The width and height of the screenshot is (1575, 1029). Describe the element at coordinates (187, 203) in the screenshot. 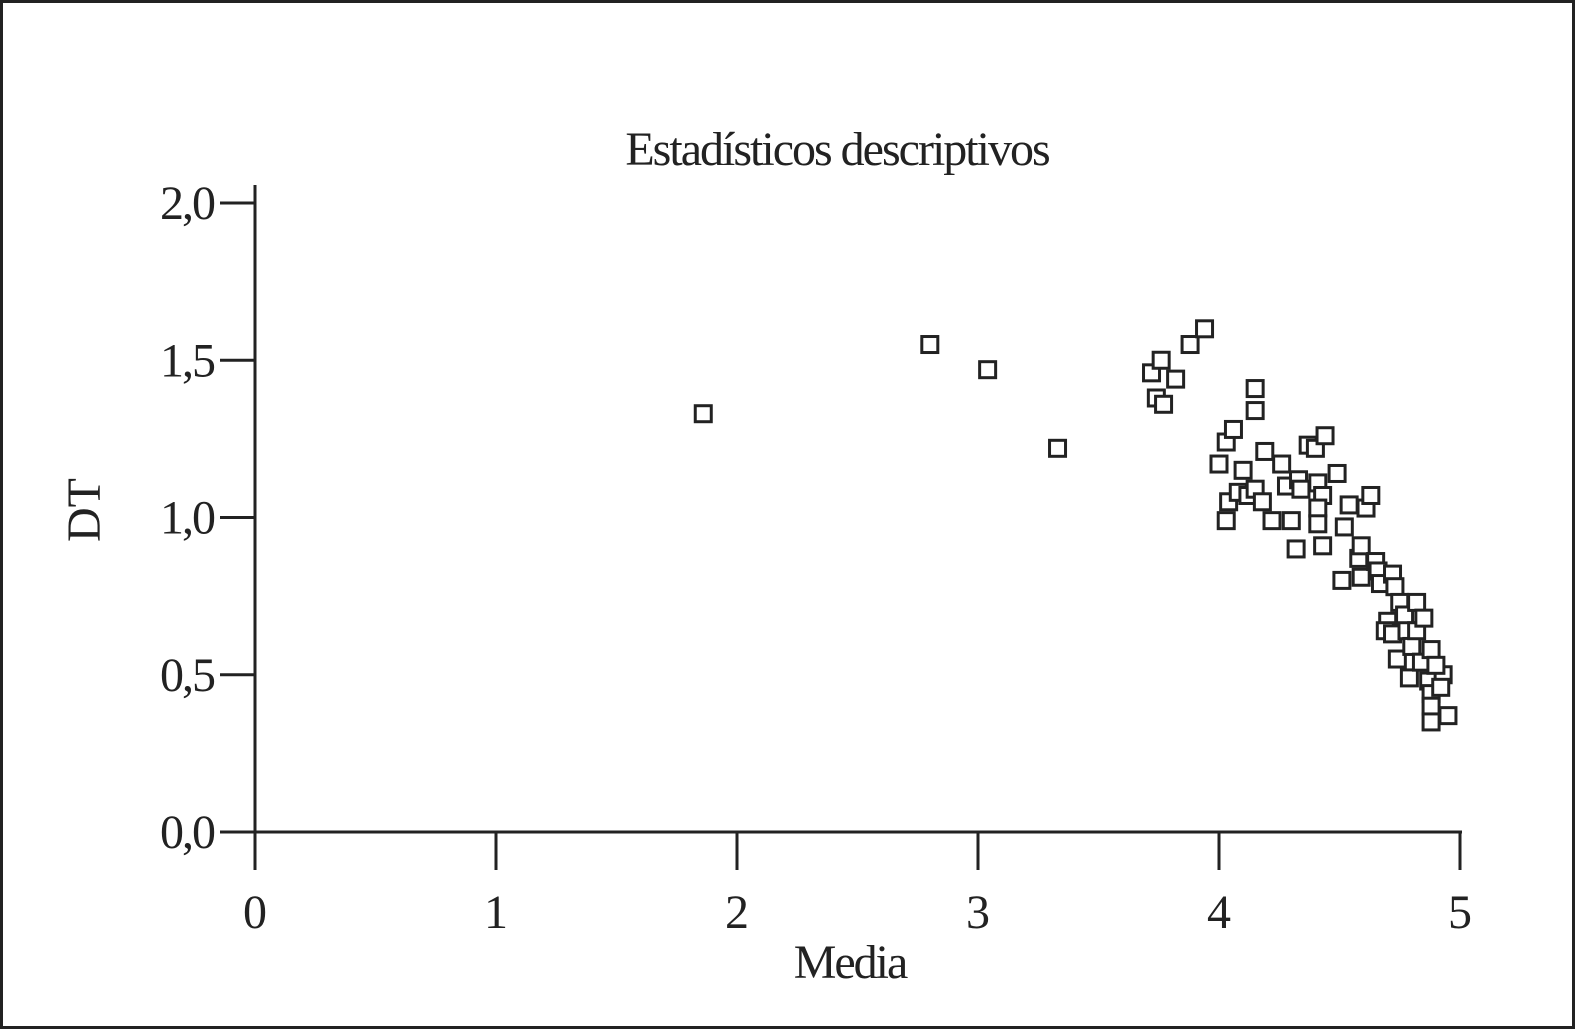

I see `y-tick-label: 2,0` at that location.